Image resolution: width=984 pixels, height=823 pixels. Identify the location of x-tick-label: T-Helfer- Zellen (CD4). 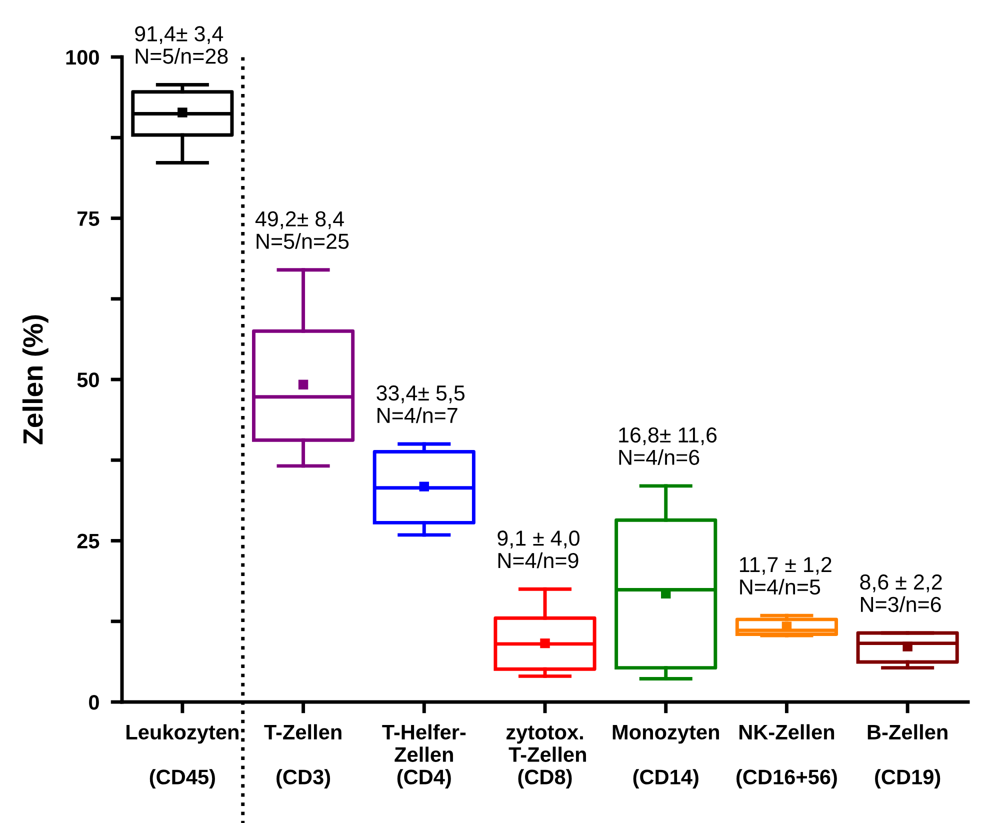
(424, 756).